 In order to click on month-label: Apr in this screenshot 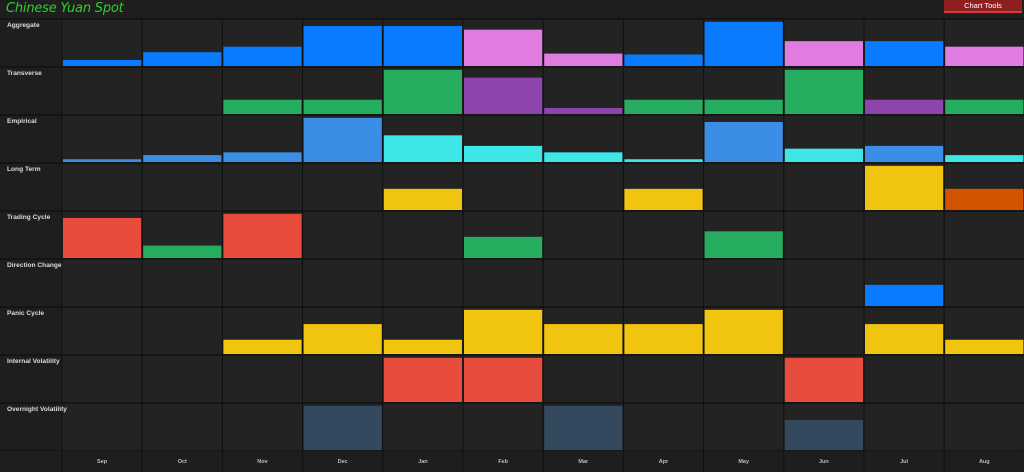, I will do `click(664, 462)`.